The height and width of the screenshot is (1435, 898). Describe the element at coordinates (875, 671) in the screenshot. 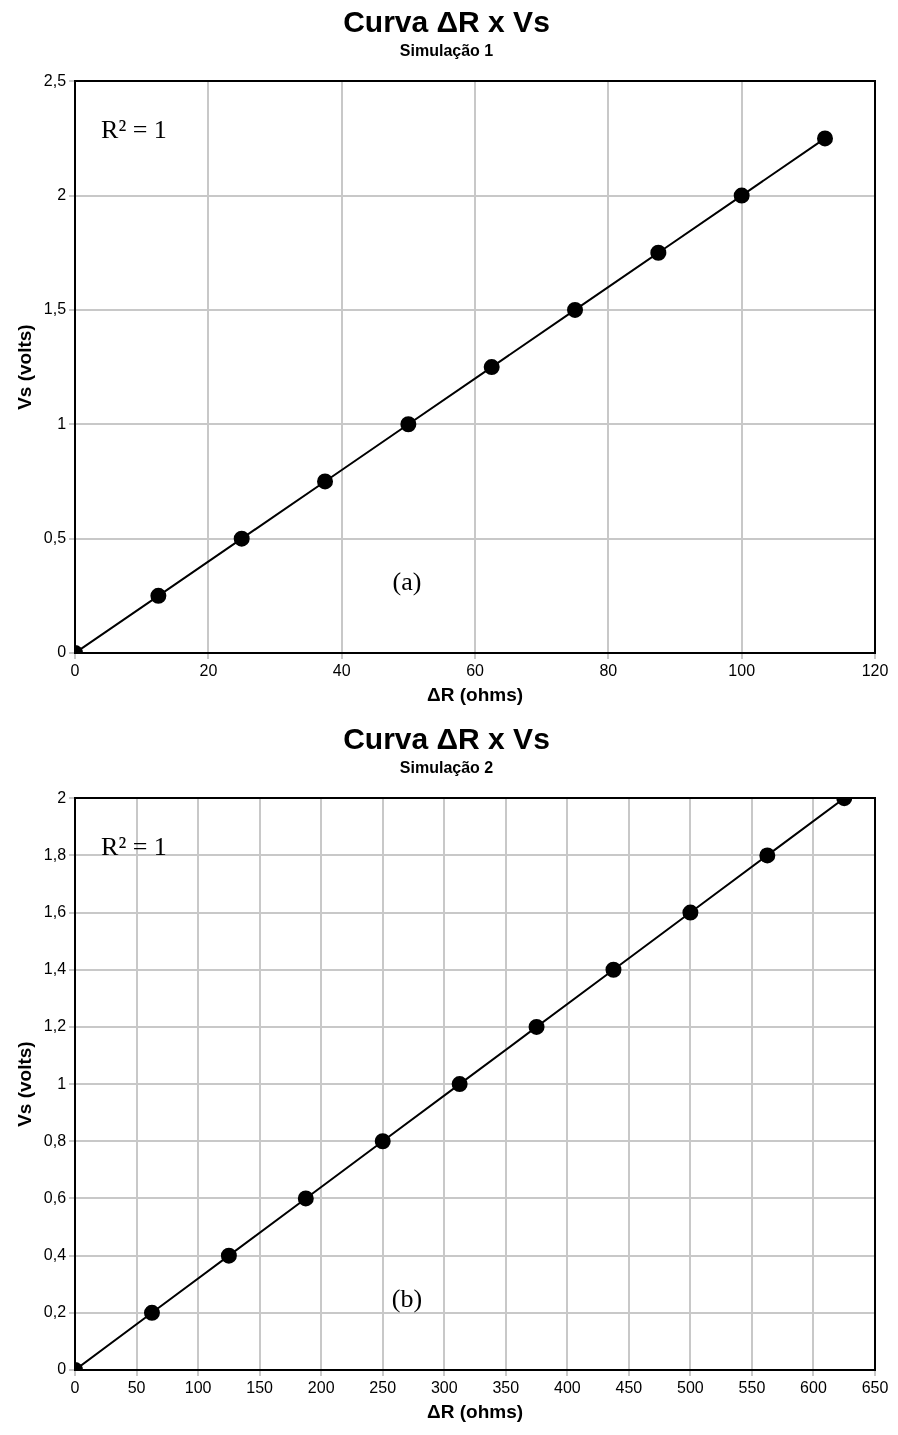

I see `x-tick-label: 120` at that location.